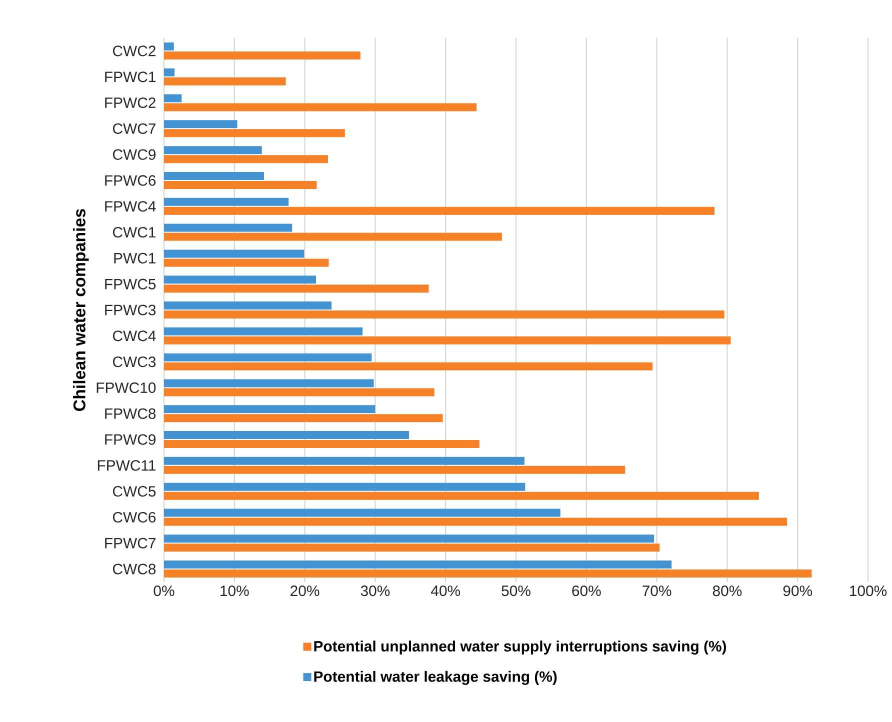 Image resolution: width=892 pixels, height=722 pixels. I want to click on x-tick-label: 80%, so click(727, 591).